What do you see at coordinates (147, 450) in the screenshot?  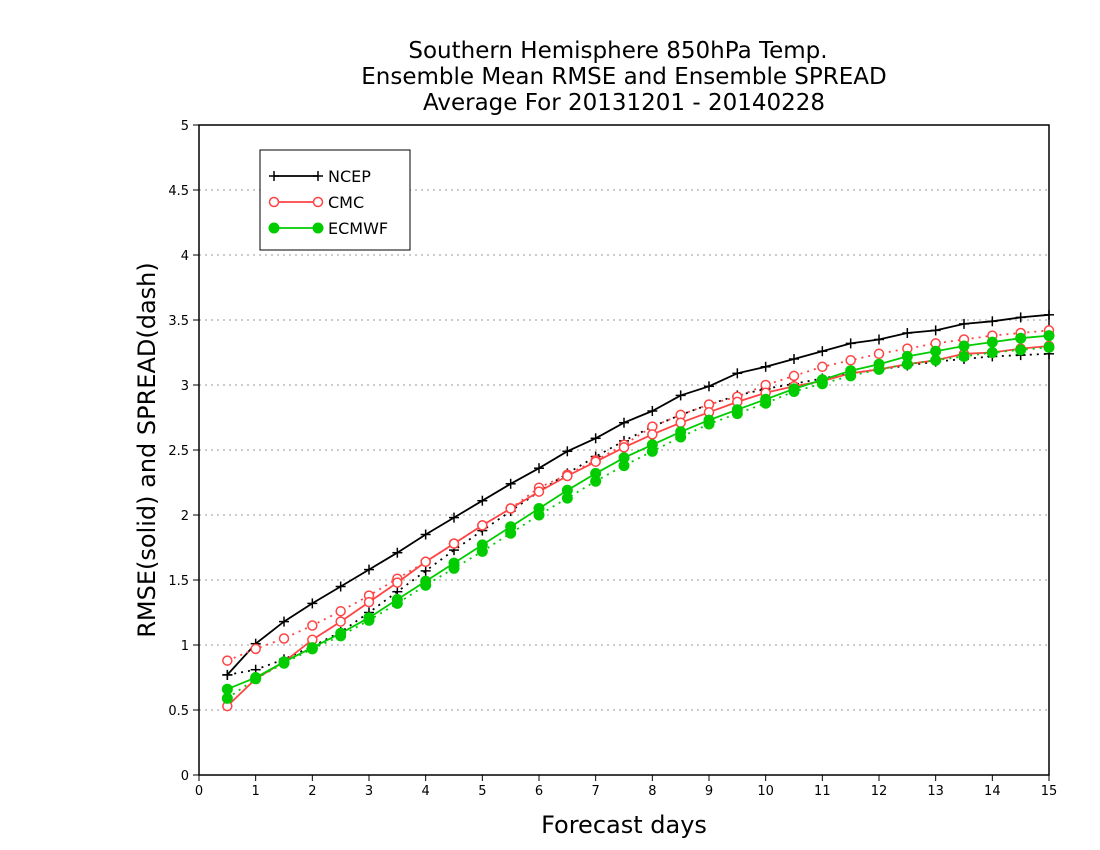 I see `y-axis-label: RMSE(solid) and SPREAD(dash)` at bounding box center [147, 450].